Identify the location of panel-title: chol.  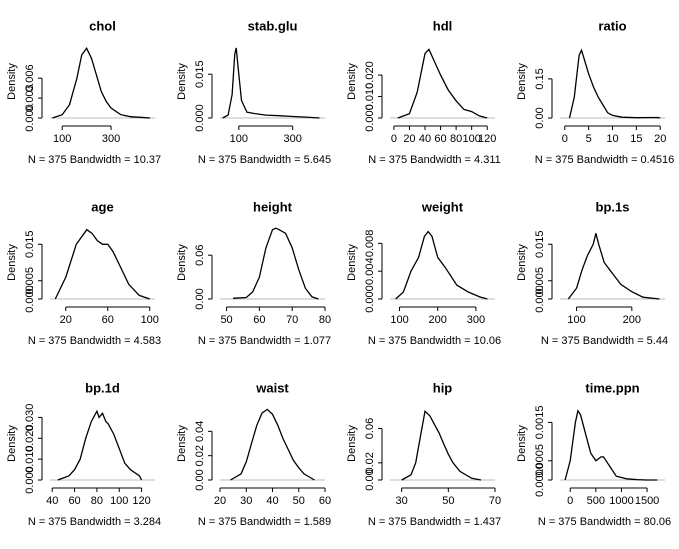
(102, 25).